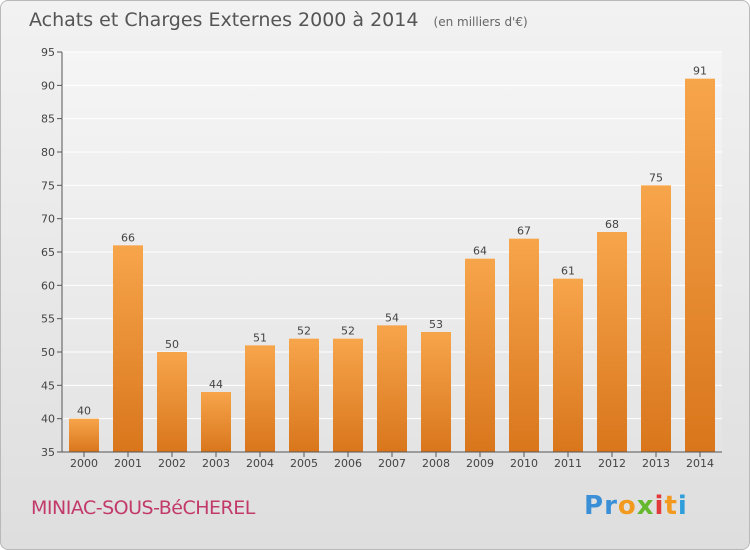 This screenshot has height=550, width=750. Describe the element at coordinates (84, 411) in the screenshot. I see `data-label-2000: 40` at that location.